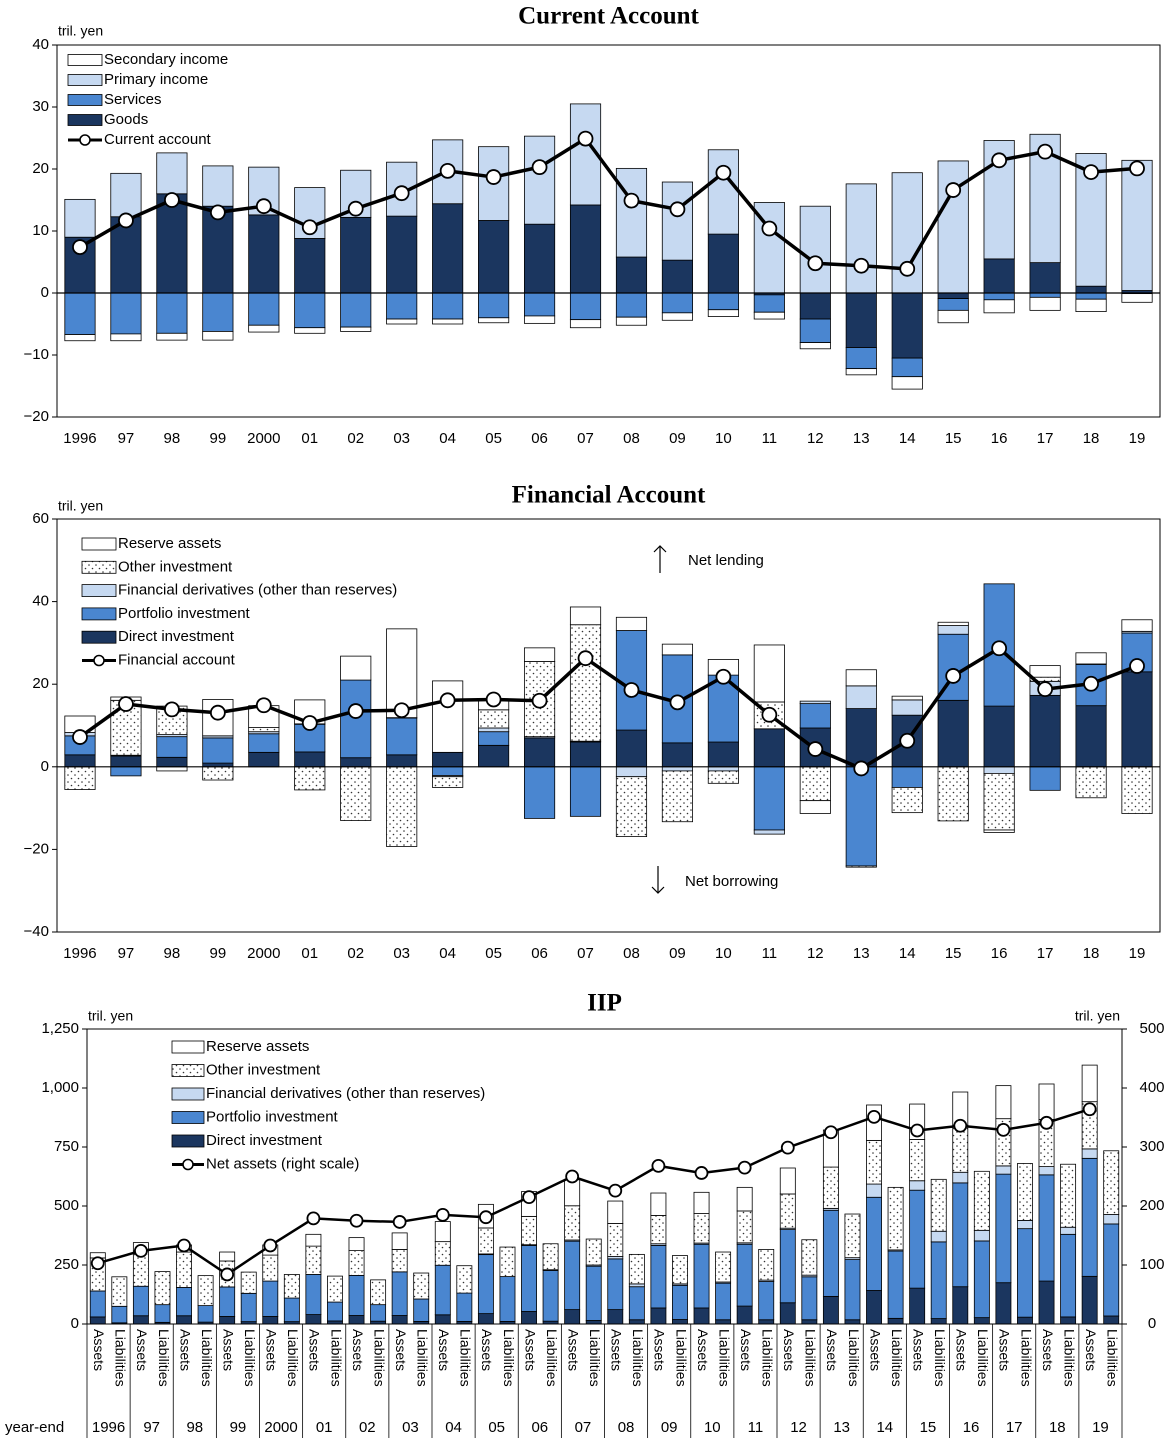 The width and height of the screenshot is (1171, 1438). What do you see at coordinates (861, 953) in the screenshot?
I see `x-tick-label: 13` at bounding box center [861, 953].